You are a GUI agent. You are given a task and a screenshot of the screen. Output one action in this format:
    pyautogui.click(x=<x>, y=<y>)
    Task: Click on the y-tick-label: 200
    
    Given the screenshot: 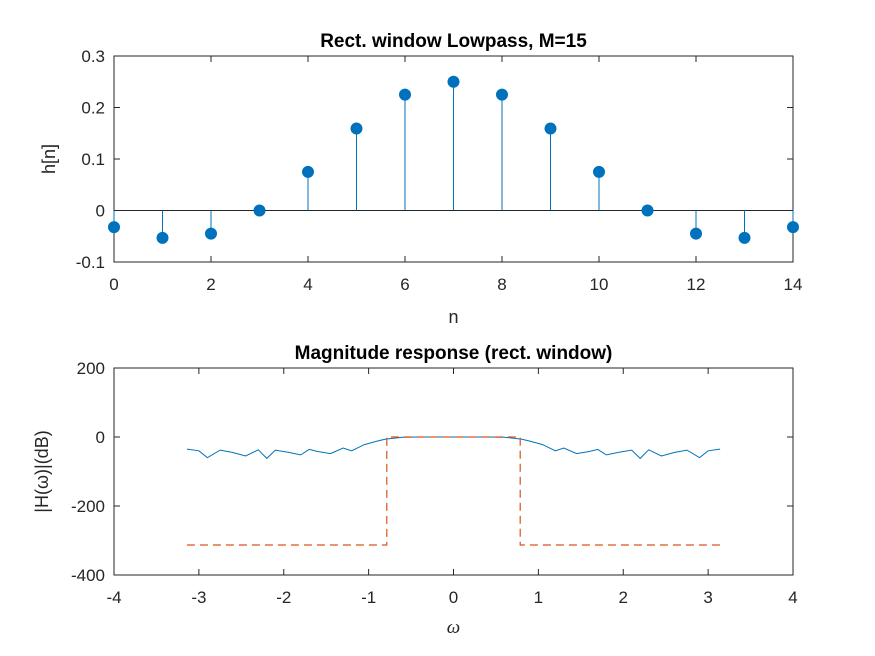 What is the action you would take?
    pyautogui.click(x=91, y=368)
    